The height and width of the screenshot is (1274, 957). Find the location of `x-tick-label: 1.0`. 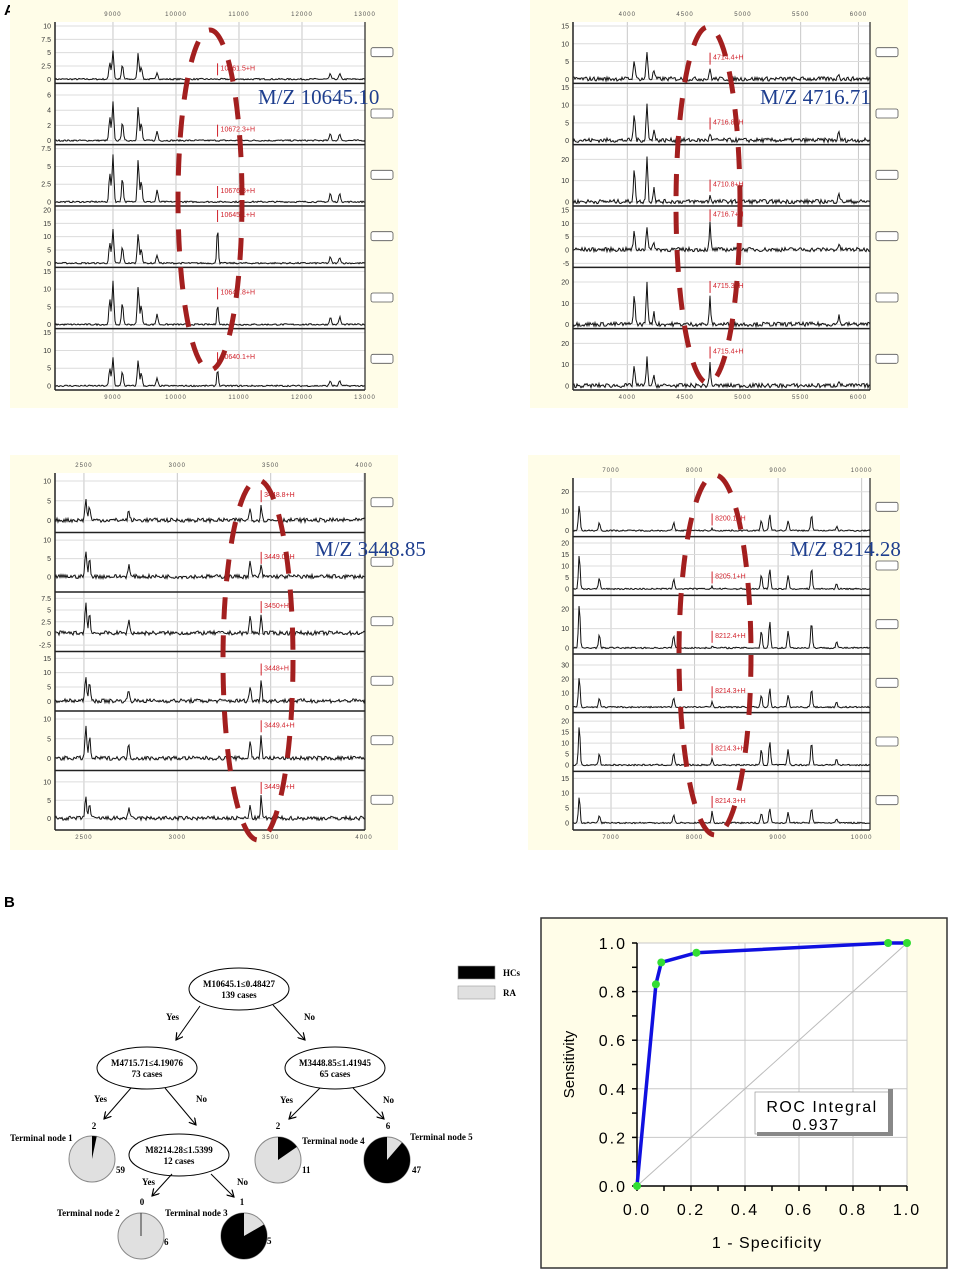

x-tick-label: 1.0 is located at coordinates (907, 1210).